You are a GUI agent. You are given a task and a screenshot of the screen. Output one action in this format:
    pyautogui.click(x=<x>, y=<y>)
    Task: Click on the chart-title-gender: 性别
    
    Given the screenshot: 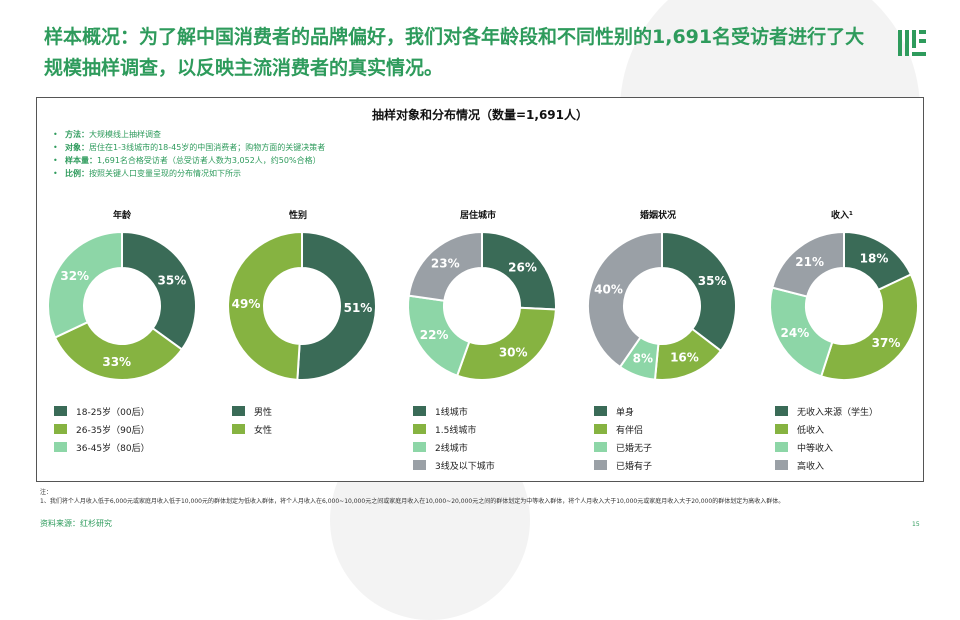 What is the action you would take?
    pyautogui.click(x=297, y=216)
    